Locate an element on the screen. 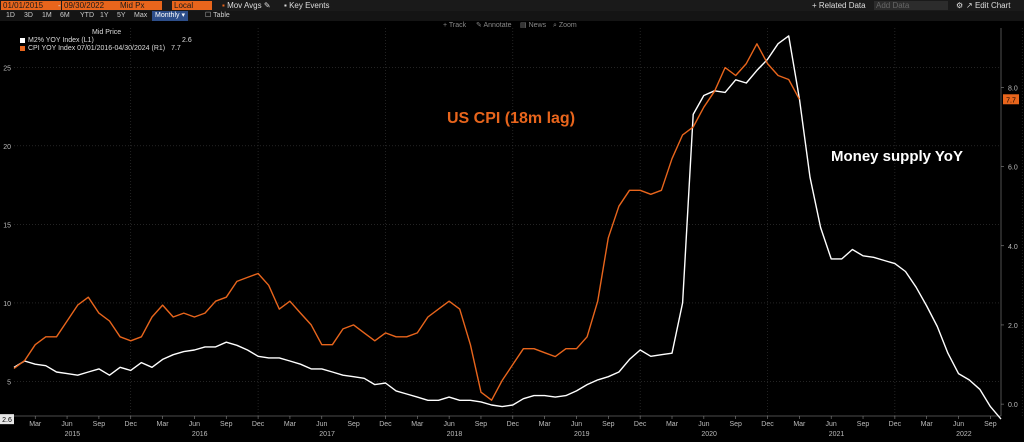 The width and height of the screenshot is (1024, 442). table-toggle: ☐ Table is located at coordinates (217, 16).